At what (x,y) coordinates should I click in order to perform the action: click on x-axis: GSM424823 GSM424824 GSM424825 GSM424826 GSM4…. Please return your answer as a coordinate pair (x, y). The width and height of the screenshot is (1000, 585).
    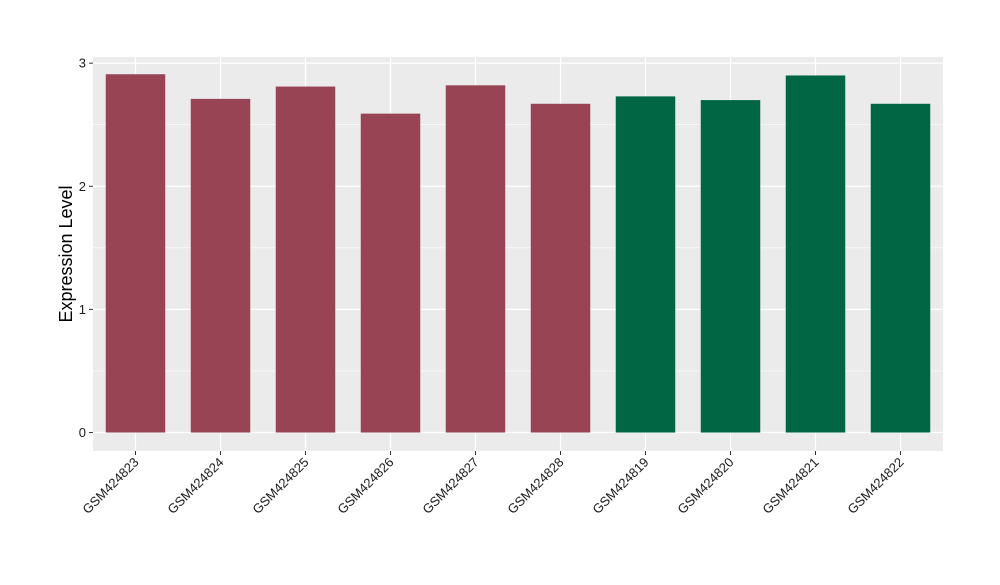
    Looking at the image, I should click on (493, 484).